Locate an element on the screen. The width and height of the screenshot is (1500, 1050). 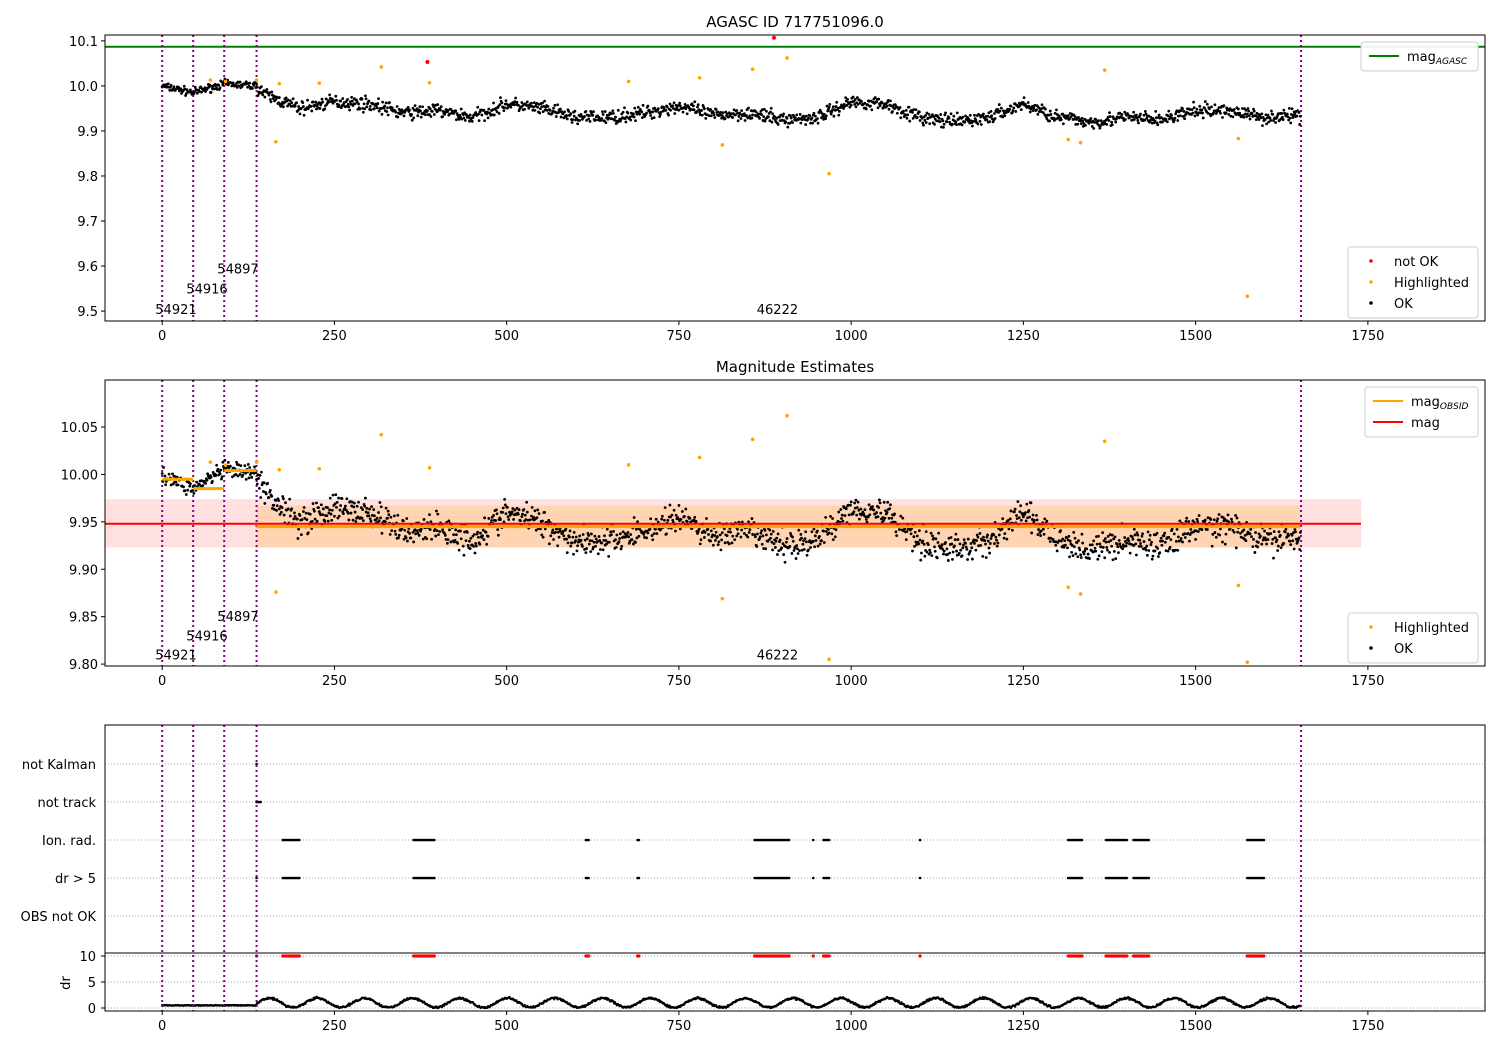
legend is located at coordinates (1413, 638).